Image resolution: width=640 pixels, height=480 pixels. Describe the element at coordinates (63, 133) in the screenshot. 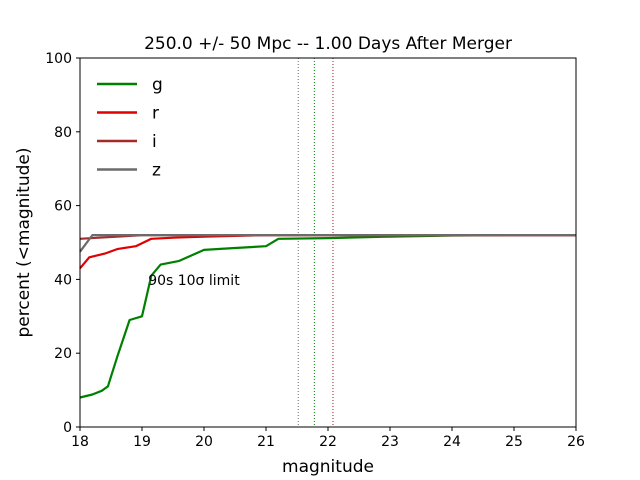

I see `y-tick-label: 80` at that location.